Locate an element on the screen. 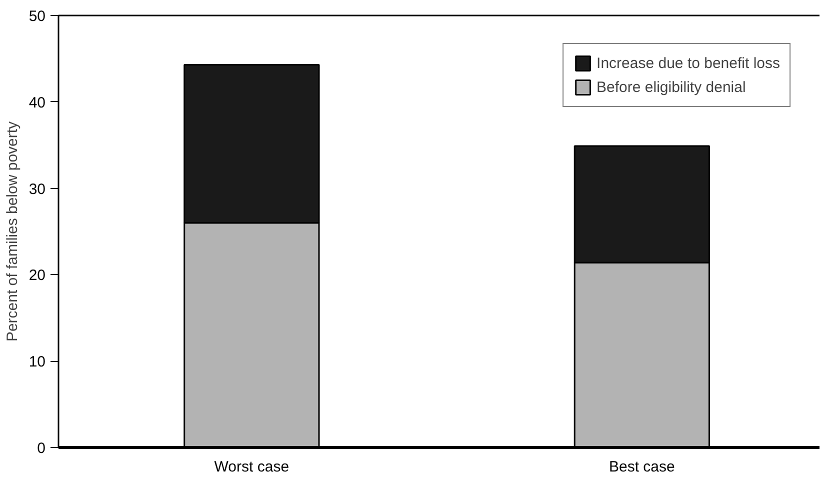  y-tick-label: 10 is located at coordinates (37, 362).